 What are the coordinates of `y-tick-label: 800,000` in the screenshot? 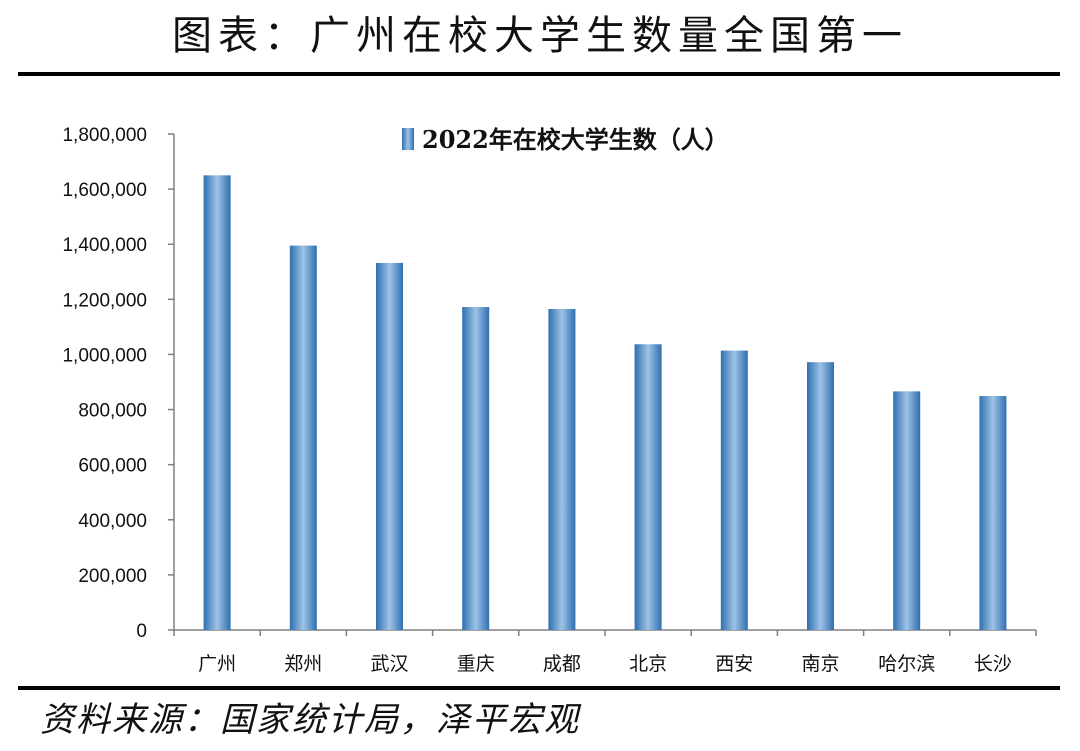 It's located at (112, 411).